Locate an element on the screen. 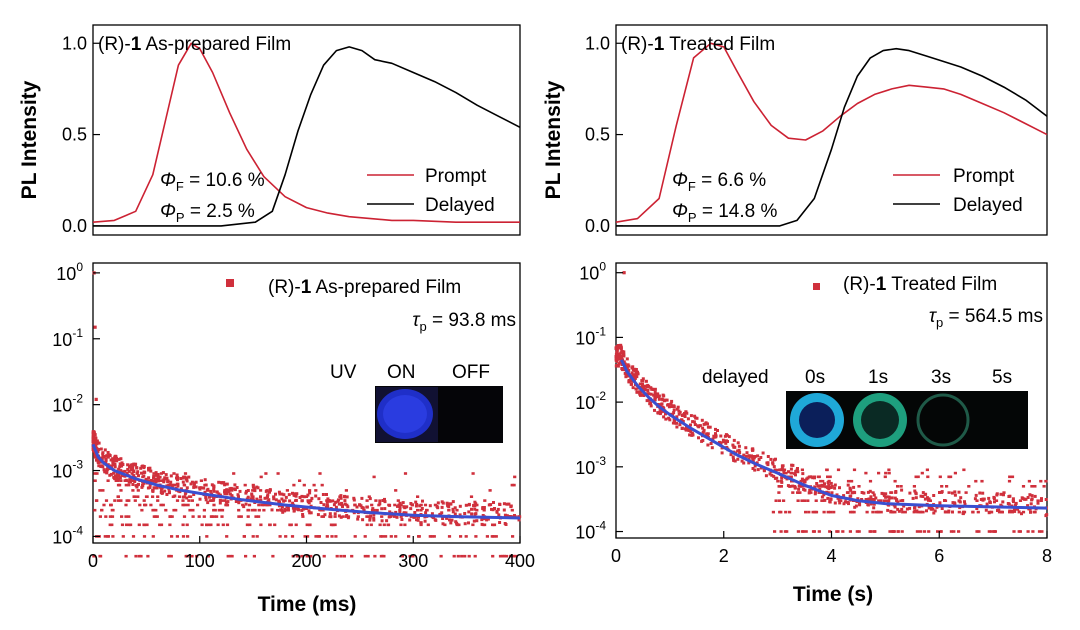 The image size is (1080, 630). uv-off-label: OFF is located at coordinates (471, 372).